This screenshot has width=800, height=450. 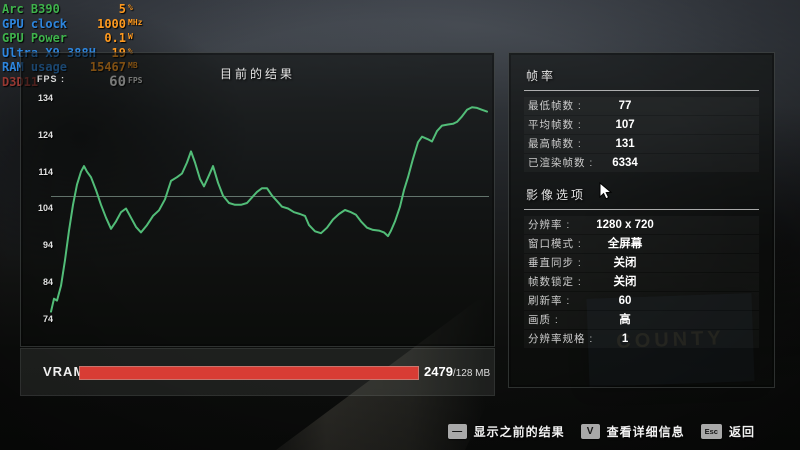 I want to click on mouse-cursor, so click(x=606, y=191).